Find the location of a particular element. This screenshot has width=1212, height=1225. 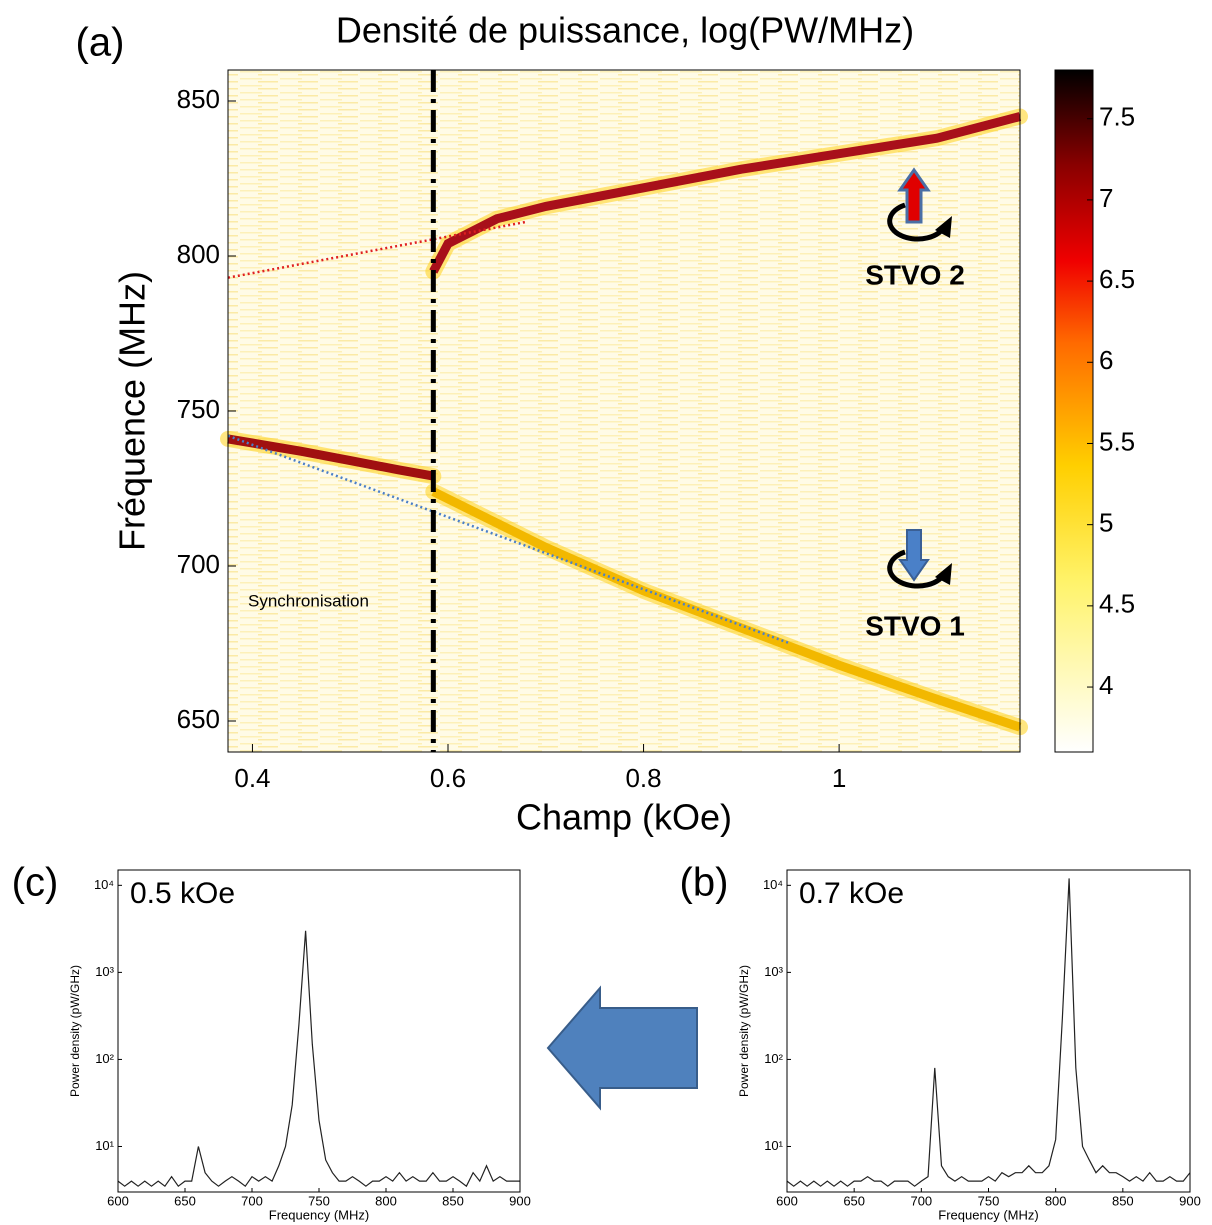

colorbar is located at coordinates (1074, 411).